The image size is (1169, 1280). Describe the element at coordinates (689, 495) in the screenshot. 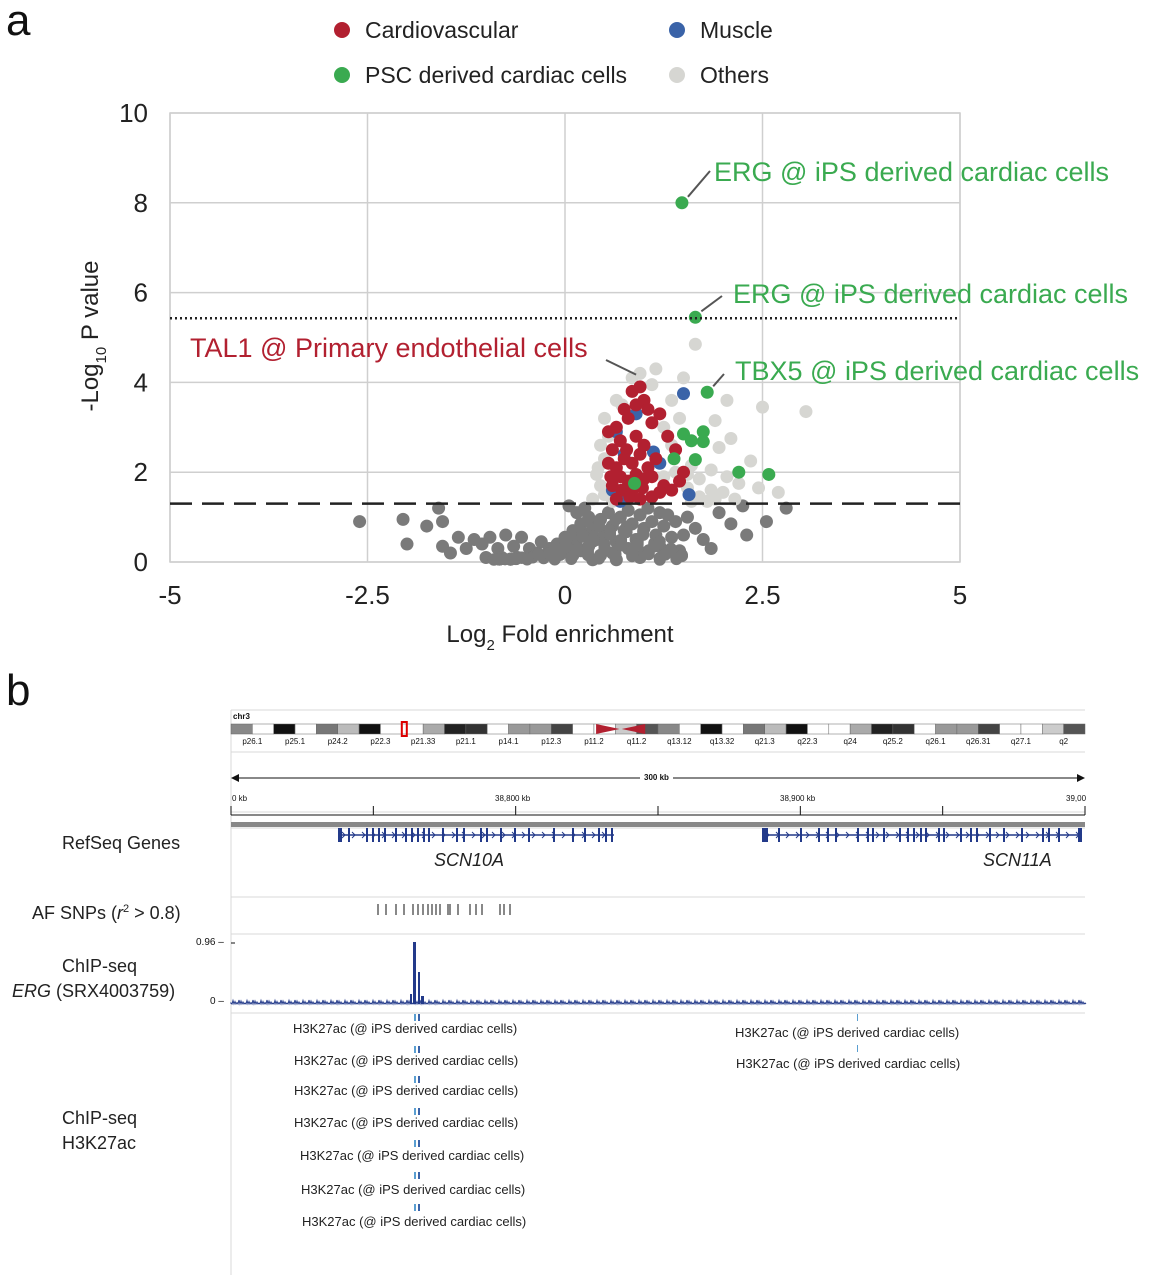

I see `data-point-muscle` at that location.